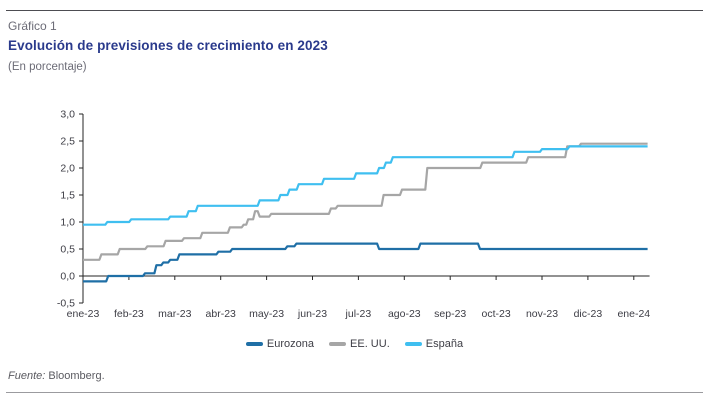 Image resolution: width=709 pixels, height=407 pixels. I want to click on x-tick-label: jul-23, so click(358, 314).